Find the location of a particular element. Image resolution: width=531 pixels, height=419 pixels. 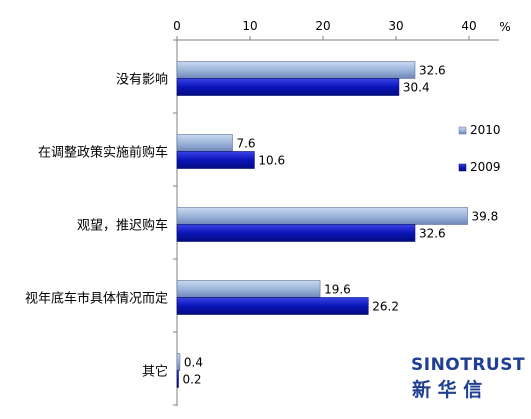

logo-name-en: SINOTRUST is located at coordinates (468, 365).